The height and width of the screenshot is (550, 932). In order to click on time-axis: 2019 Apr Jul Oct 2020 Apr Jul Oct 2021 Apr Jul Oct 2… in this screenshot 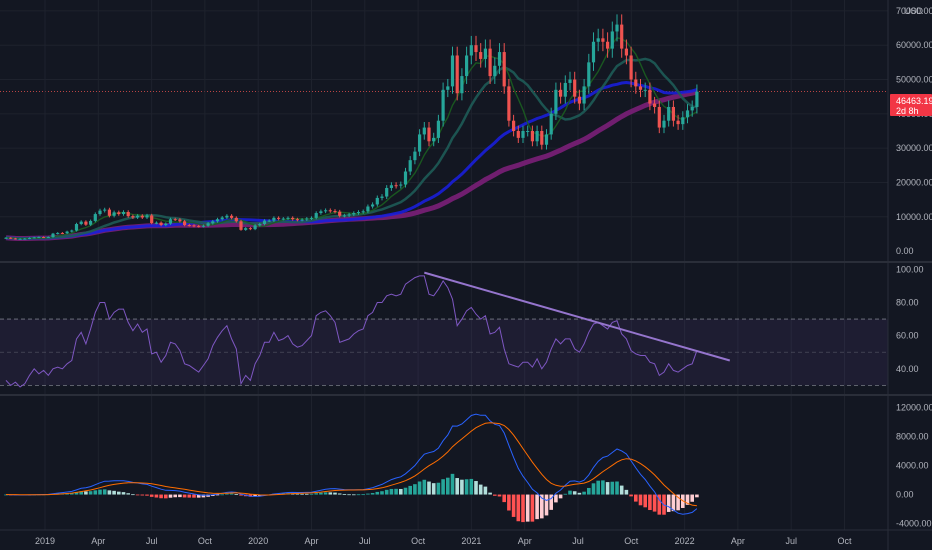, I will do `click(443, 541)`.